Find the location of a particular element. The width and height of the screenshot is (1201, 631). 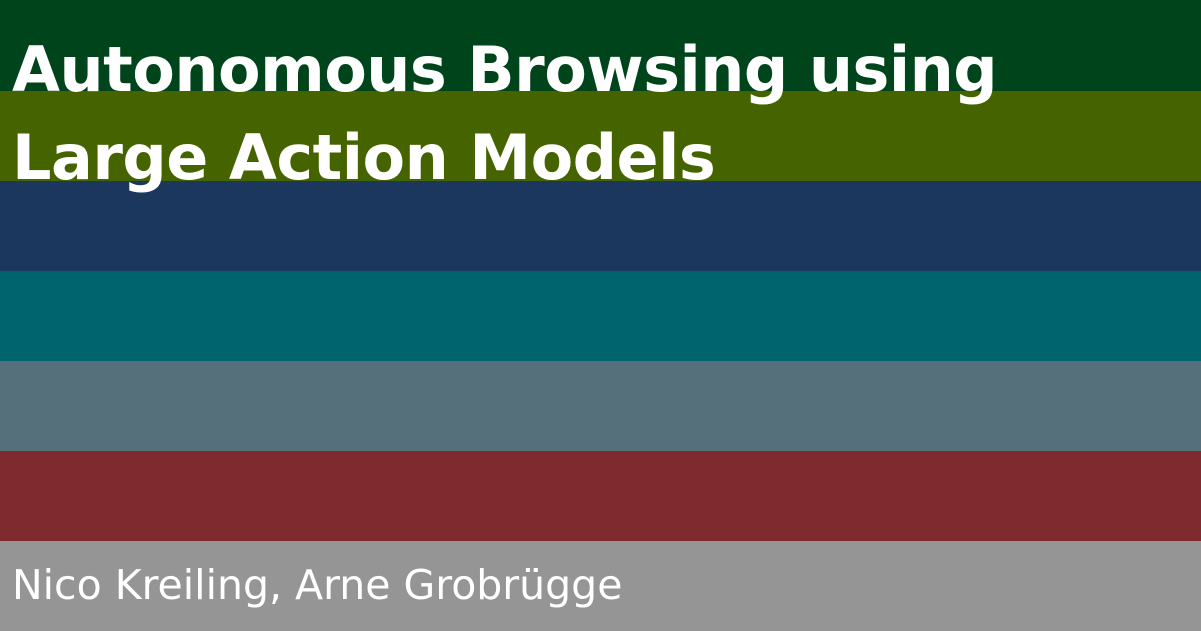

stripe-dark-green is located at coordinates (600, 45).